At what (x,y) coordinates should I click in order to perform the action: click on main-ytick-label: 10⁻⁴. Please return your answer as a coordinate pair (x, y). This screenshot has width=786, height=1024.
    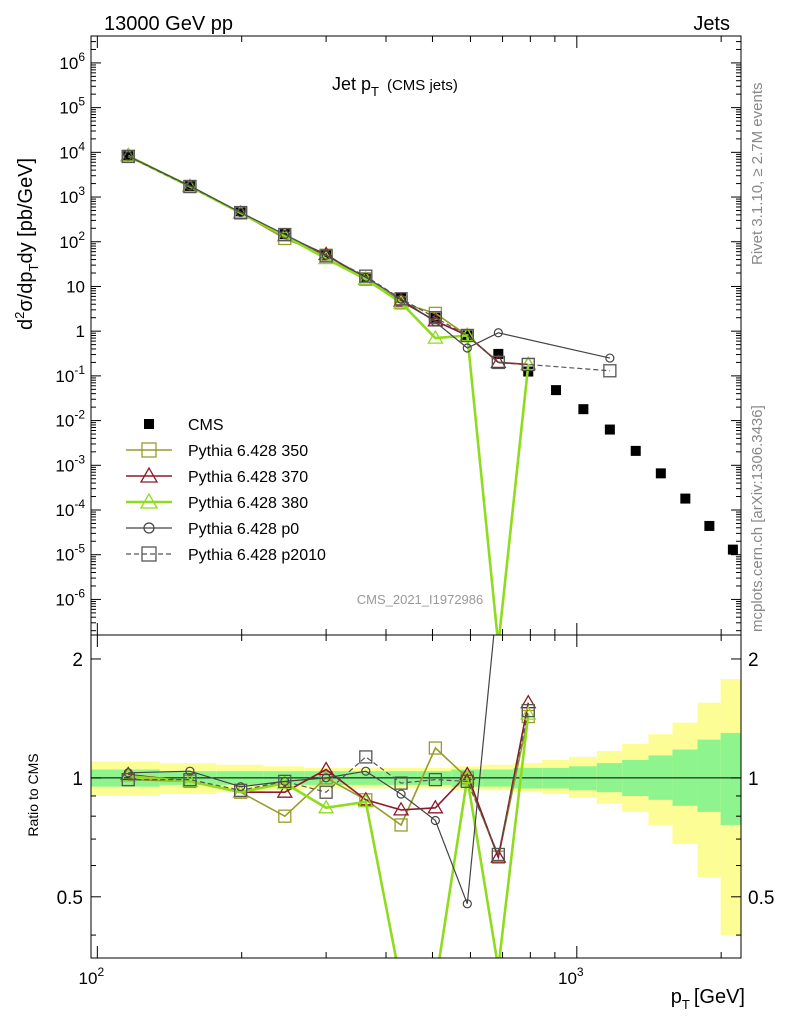
    Looking at the image, I should click on (70, 508).